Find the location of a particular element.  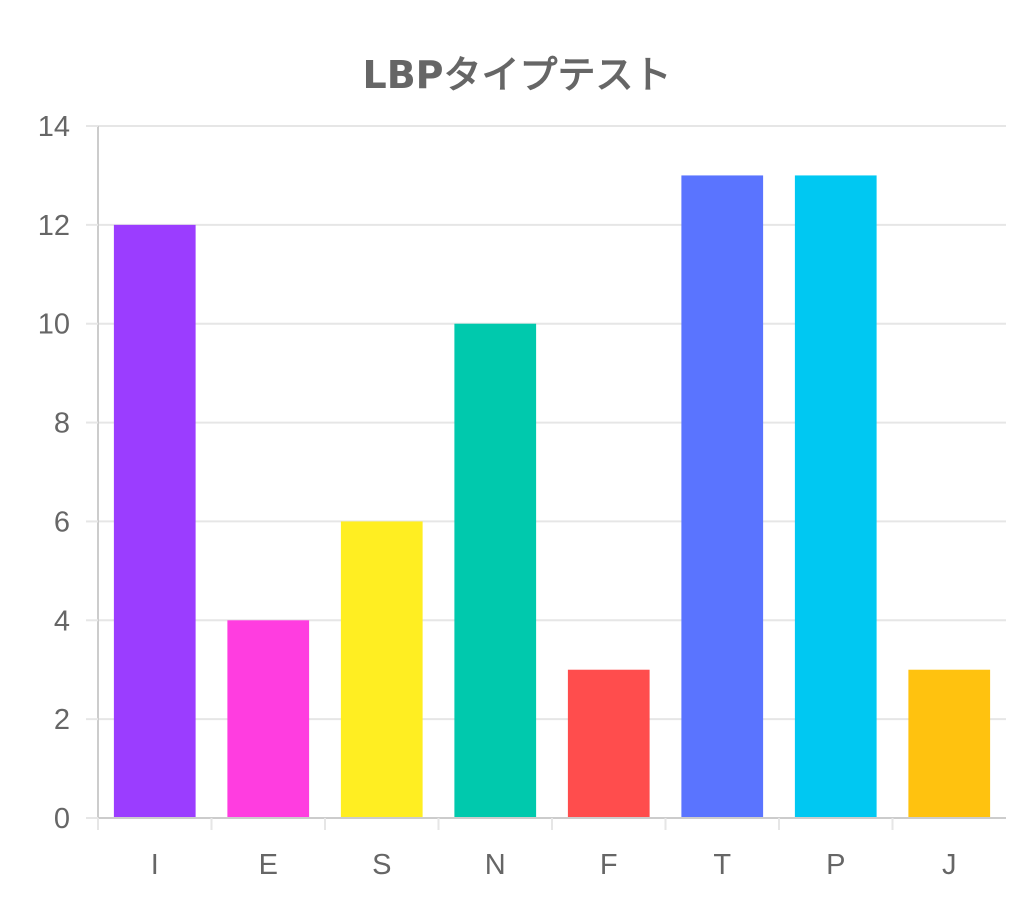

y-tick-label: 12 is located at coordinates (54, 226).